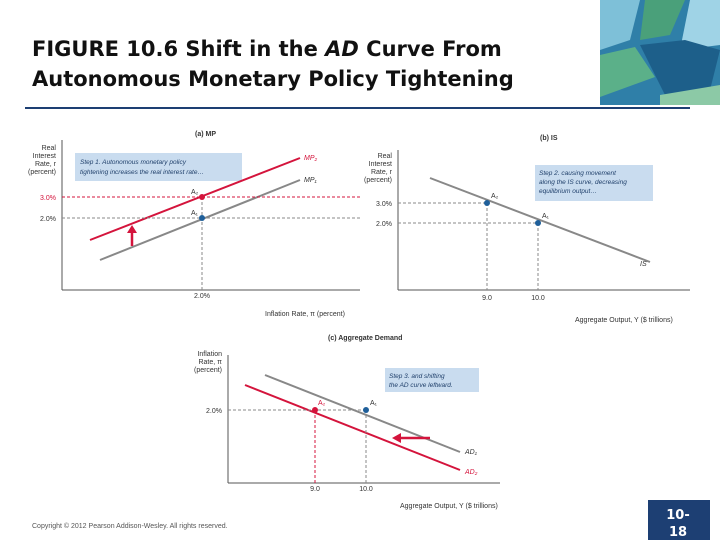 Image resolution: width=720 pixels, height=540 pixels. Describe the element at coordinates (311, 180) in the screenshot. I see `curve-label: MP₁` at that location.